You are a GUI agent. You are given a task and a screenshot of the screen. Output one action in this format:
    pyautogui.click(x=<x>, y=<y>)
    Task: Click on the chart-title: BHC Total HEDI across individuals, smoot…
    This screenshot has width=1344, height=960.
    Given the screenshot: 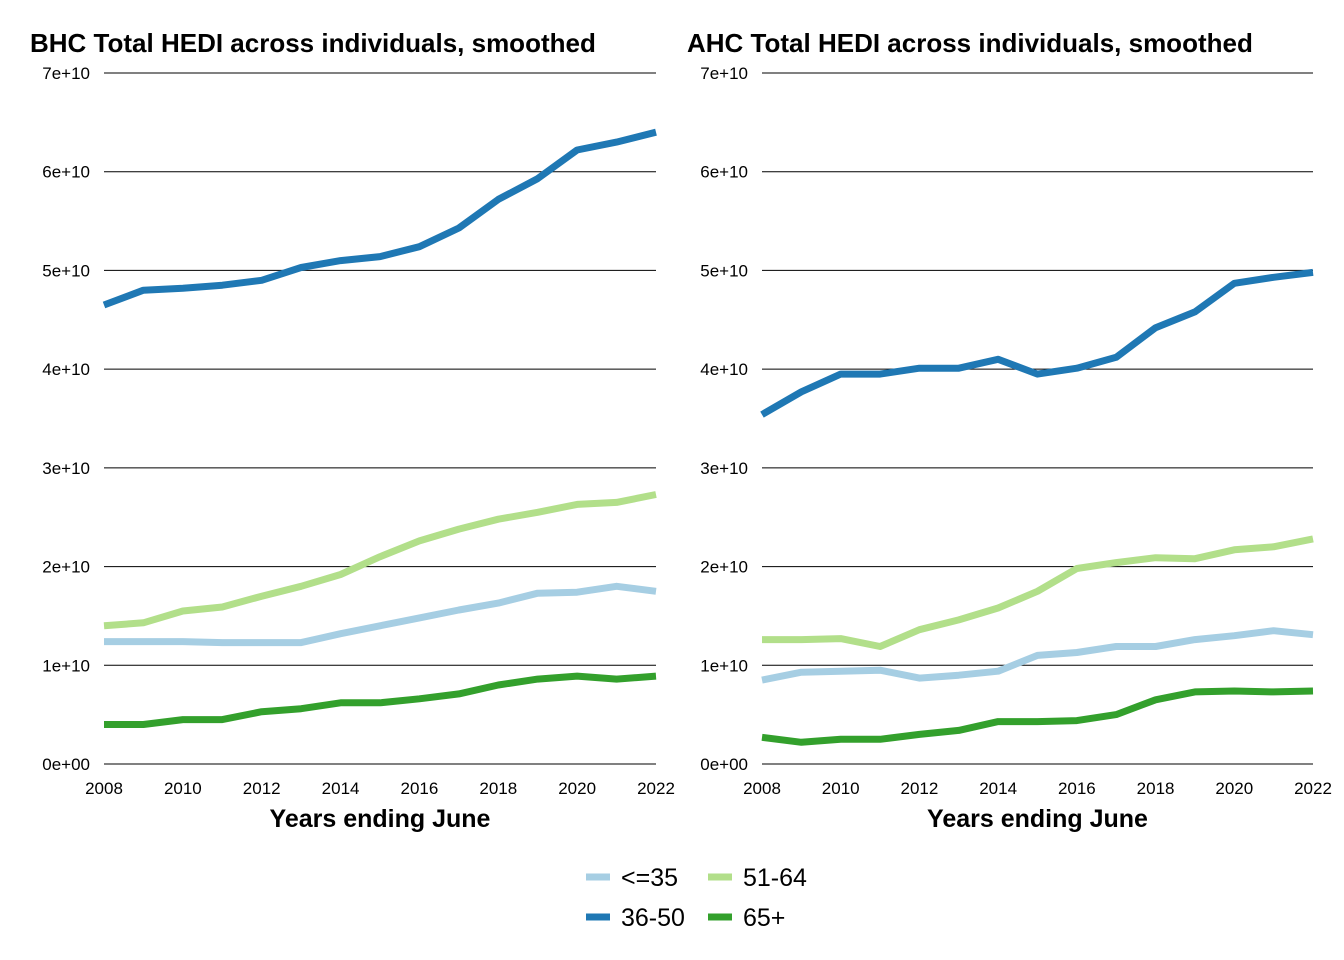 What is the action you would take?
    pyautogui.click(x=313, y=43)
    